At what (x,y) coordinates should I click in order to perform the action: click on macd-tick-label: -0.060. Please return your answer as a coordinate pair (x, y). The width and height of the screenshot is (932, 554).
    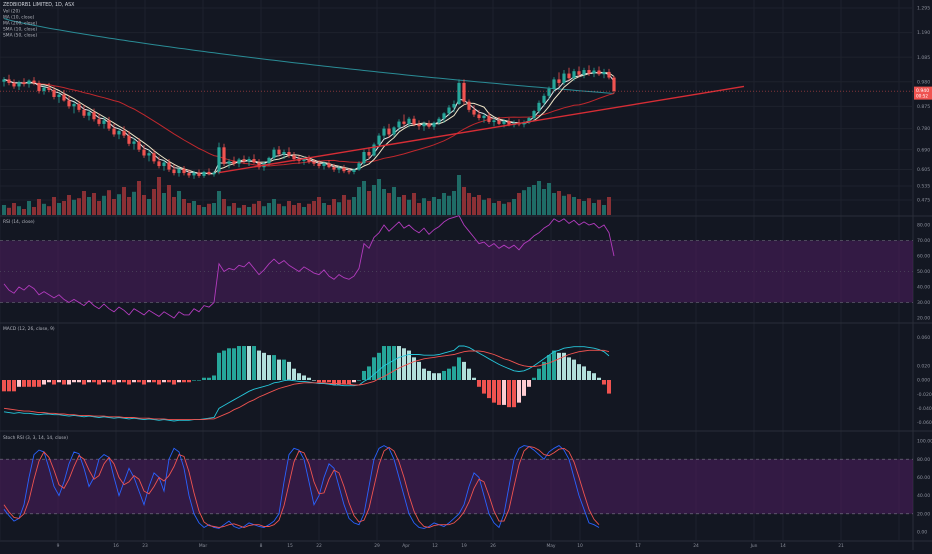
    Looking at the image, I should click on (924, 423).